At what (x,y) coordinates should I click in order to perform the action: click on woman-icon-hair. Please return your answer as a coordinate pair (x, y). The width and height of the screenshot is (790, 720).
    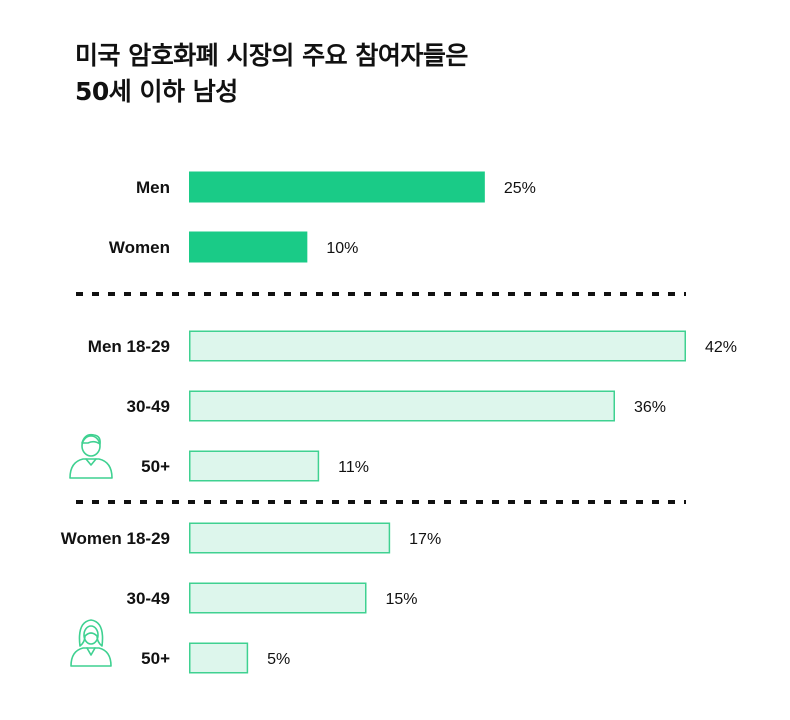
    Looking at the image, I should click on (91, 633).